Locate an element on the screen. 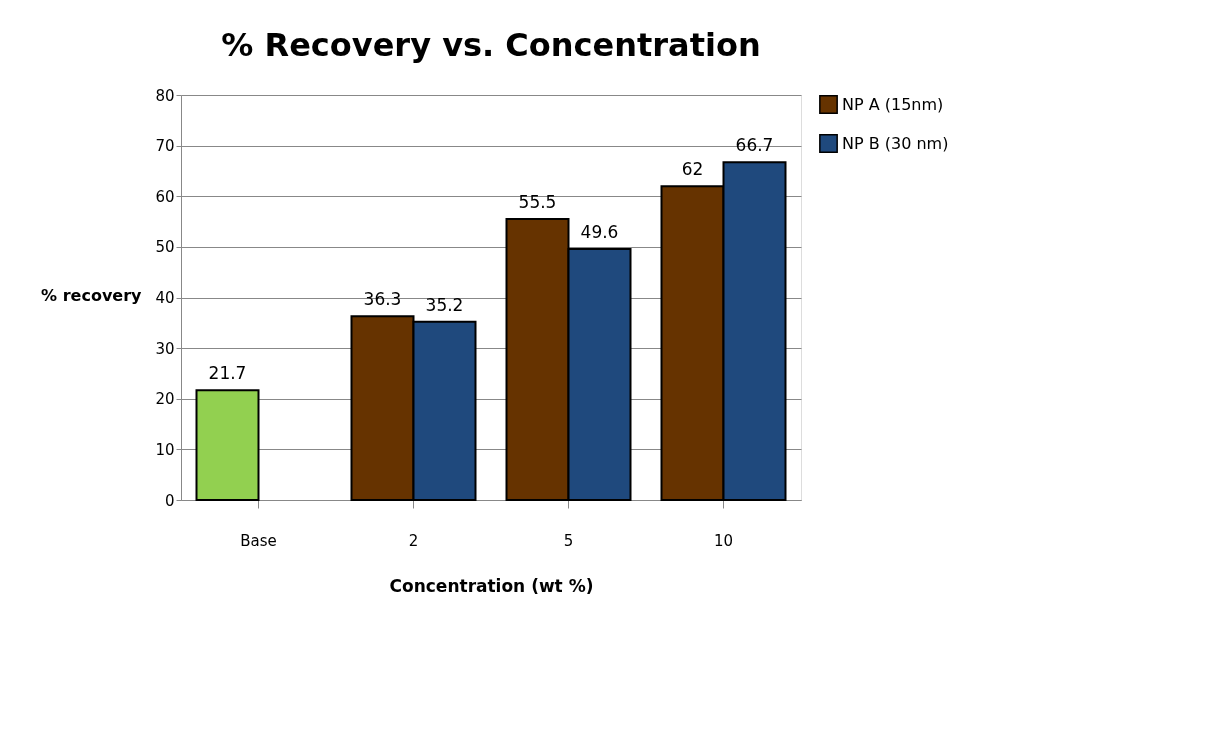  y-tick-label: 80 is located at coordinates (165, 95).